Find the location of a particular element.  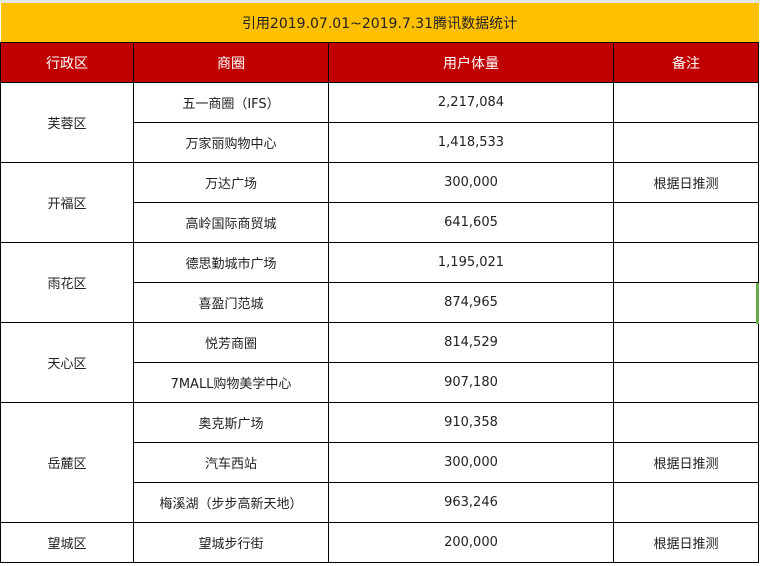

area-cell: 悦芳商圈 is located at coordinates (231, 342).